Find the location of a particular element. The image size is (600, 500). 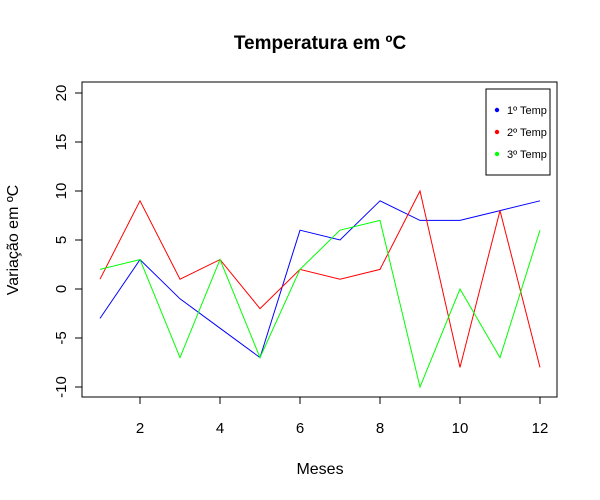

x-tick-label: 6 is located at coordinates (300, 428).